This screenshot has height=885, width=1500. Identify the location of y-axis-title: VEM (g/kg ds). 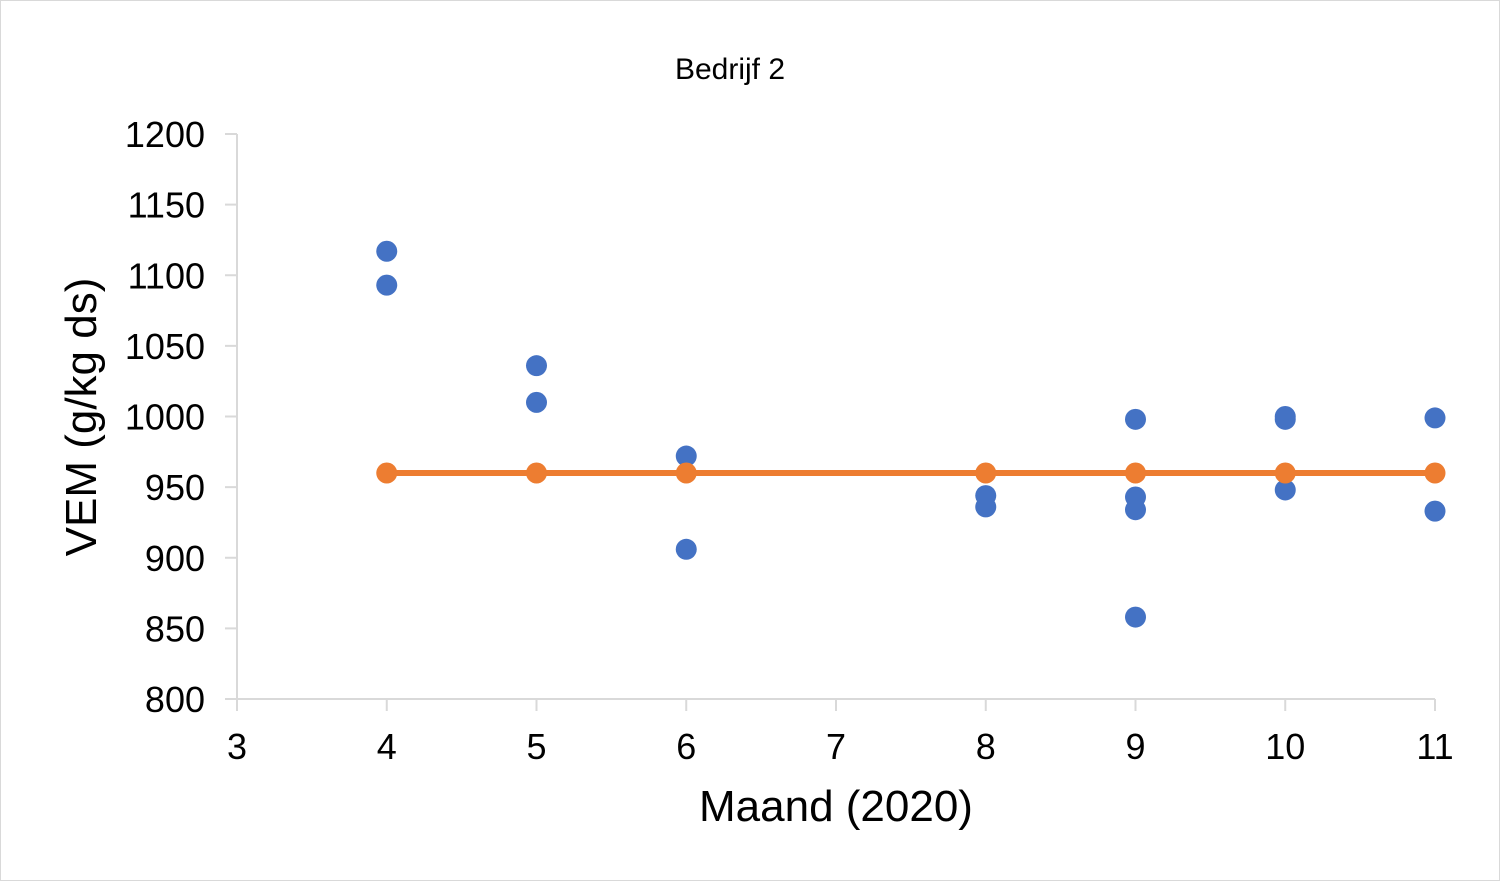
(81, 417).